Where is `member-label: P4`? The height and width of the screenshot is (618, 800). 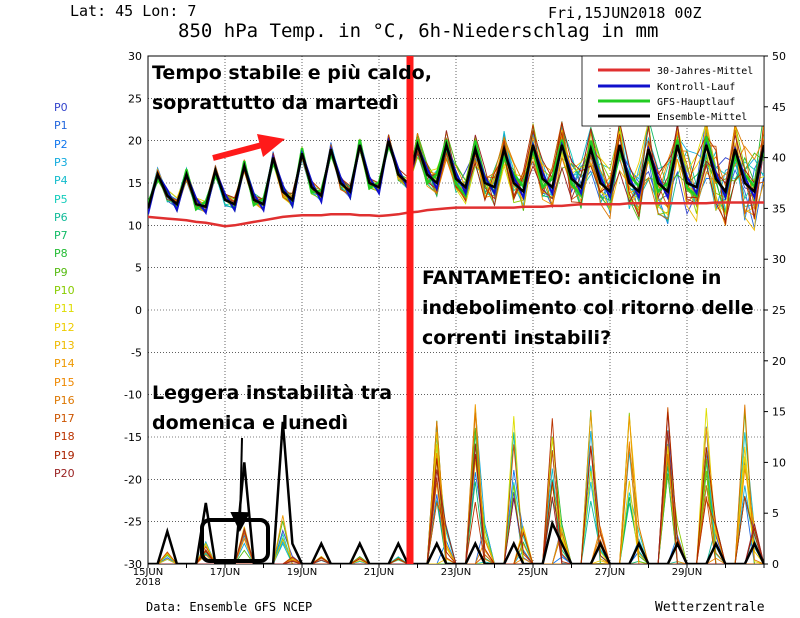 member-label: P4 is located at coordinates (61, 181).